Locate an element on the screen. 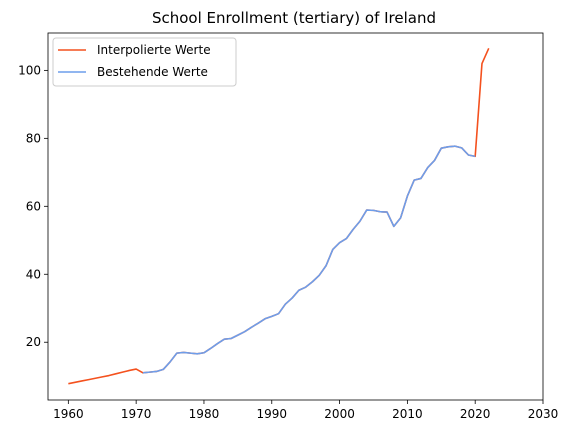 This screenshot has width=569, height=435. x-tick-label: 1960 is located at coordinates (68, 414).